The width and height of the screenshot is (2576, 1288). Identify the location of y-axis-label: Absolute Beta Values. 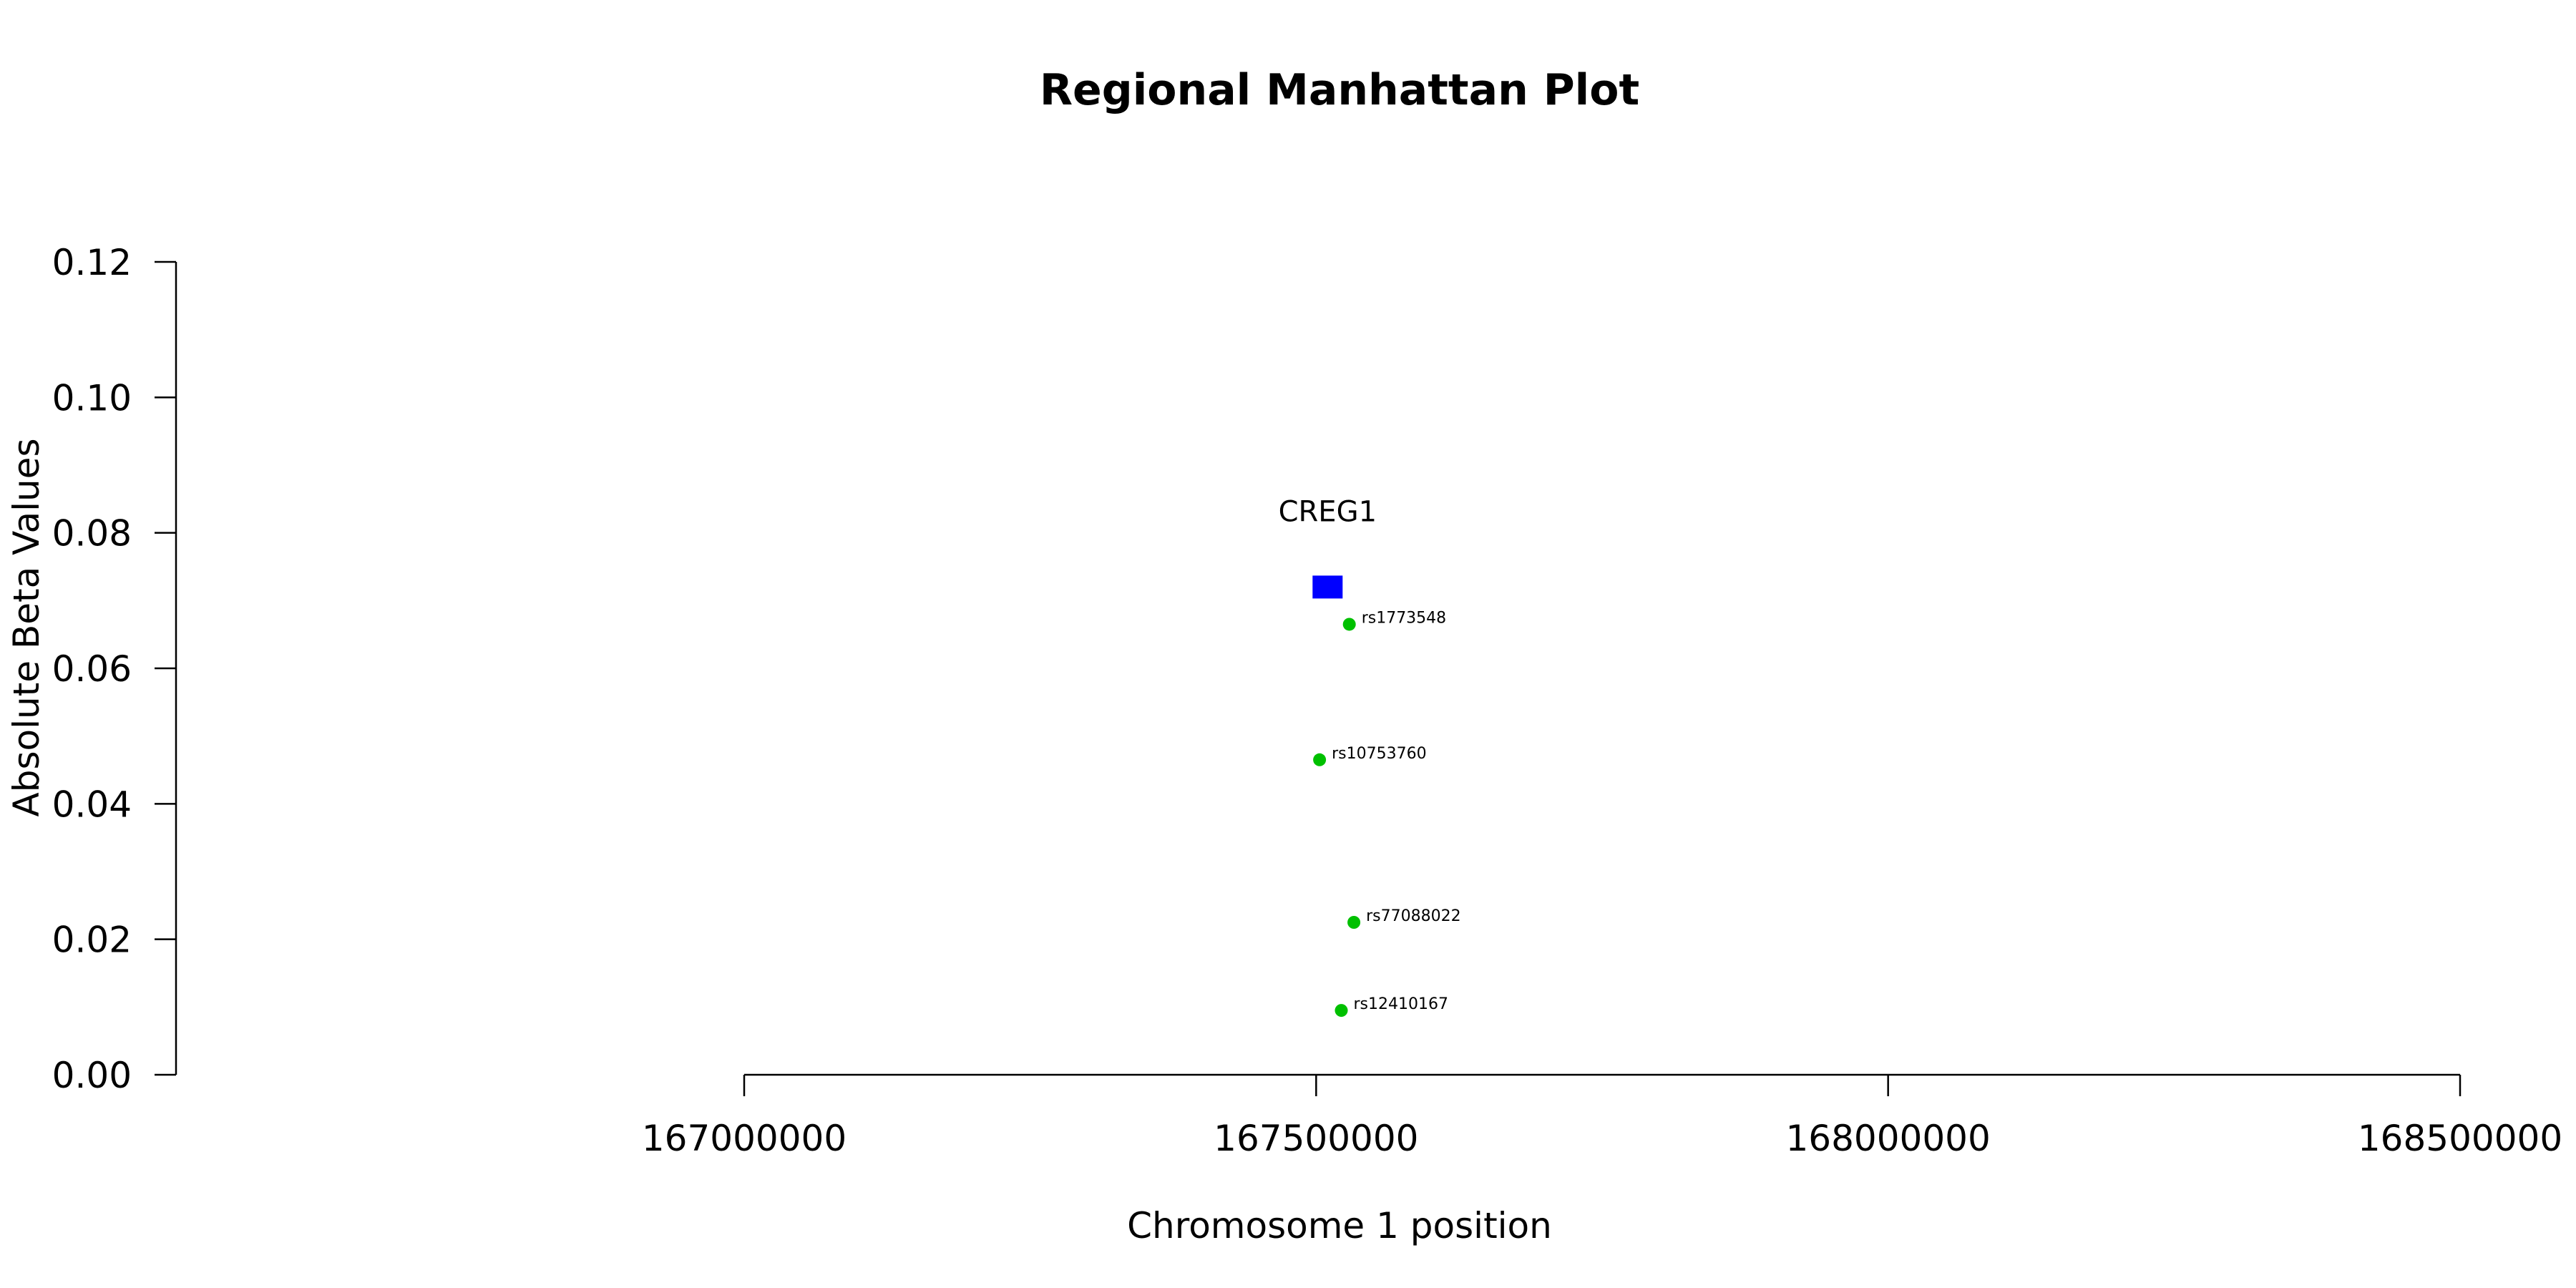
(26, 628).